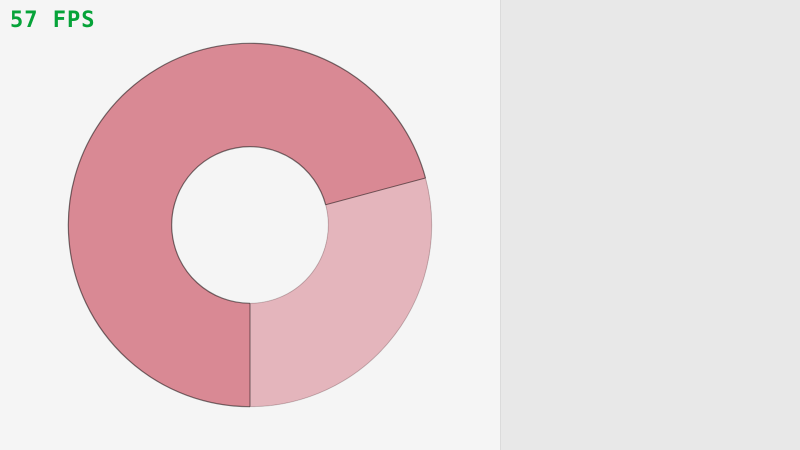  I want to click on slider-row-segments: Segments 0.00, so click(650, 250).